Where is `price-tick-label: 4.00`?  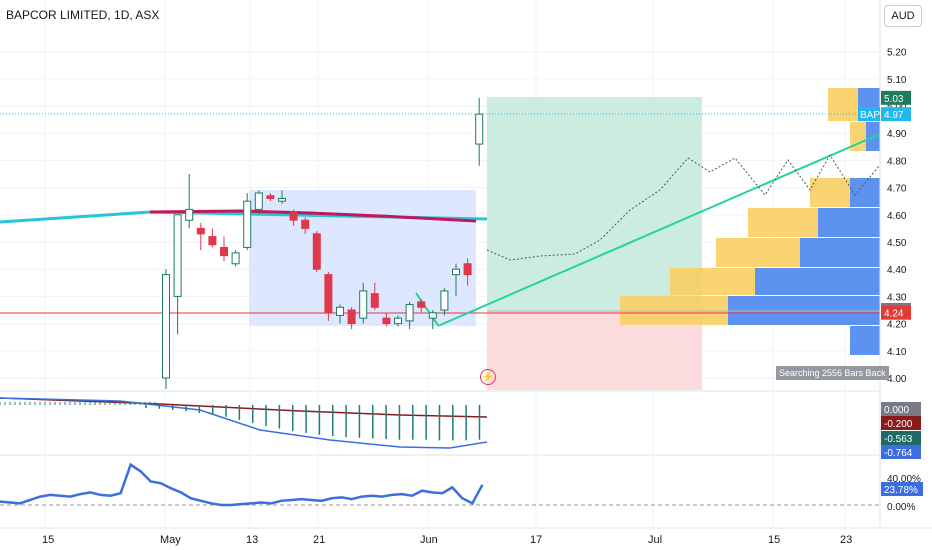
price-tick-label: 4.00 is located at coordinates (897, 379).